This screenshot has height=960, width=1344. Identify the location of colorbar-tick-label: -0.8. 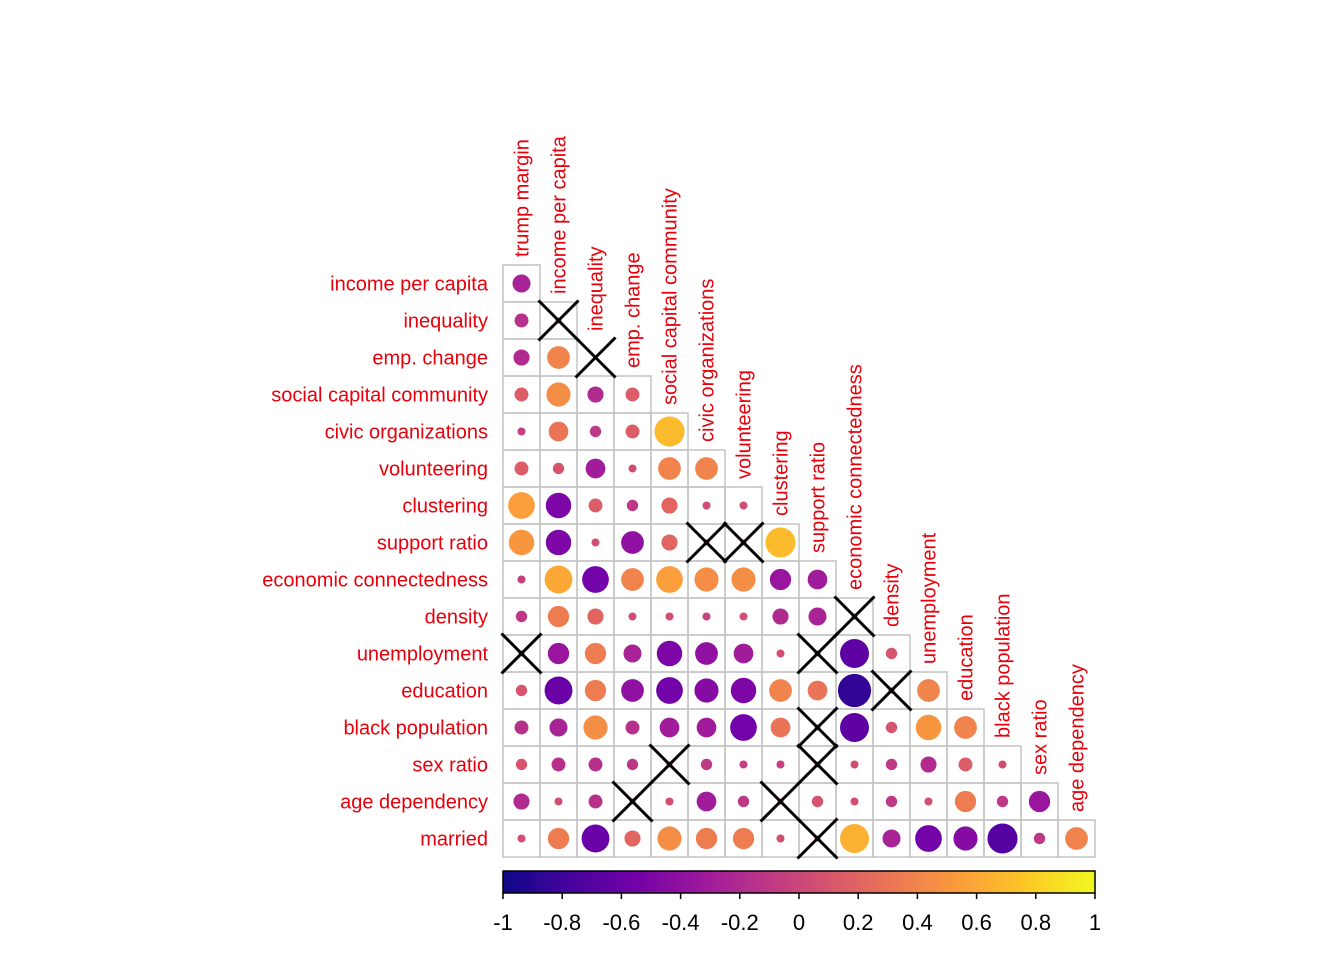
(562, 922).